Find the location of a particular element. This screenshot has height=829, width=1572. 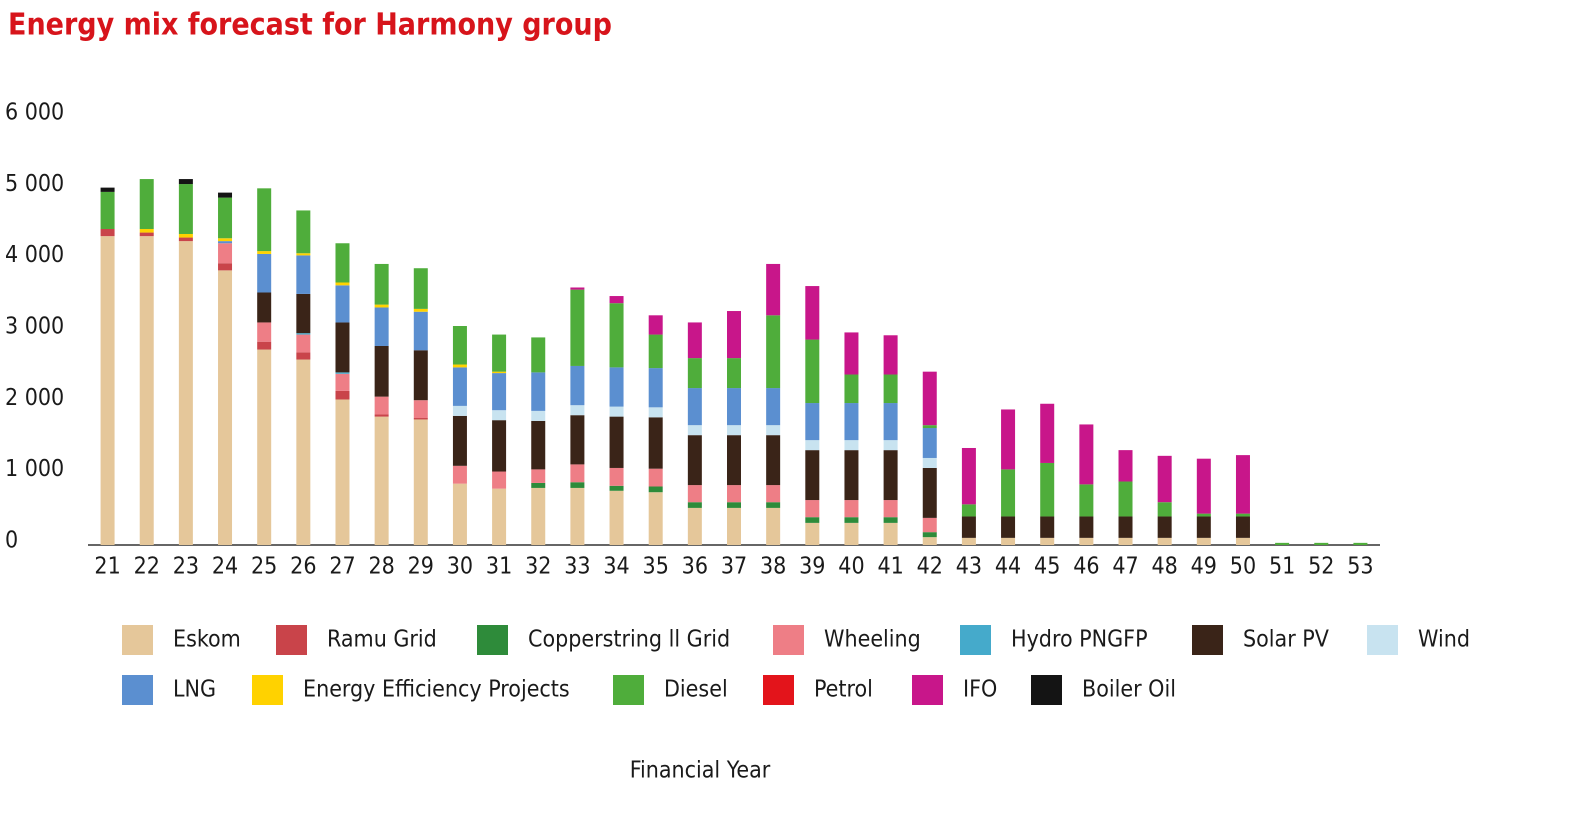

x-tick-label: 35 is located at coordinates (656, 567).